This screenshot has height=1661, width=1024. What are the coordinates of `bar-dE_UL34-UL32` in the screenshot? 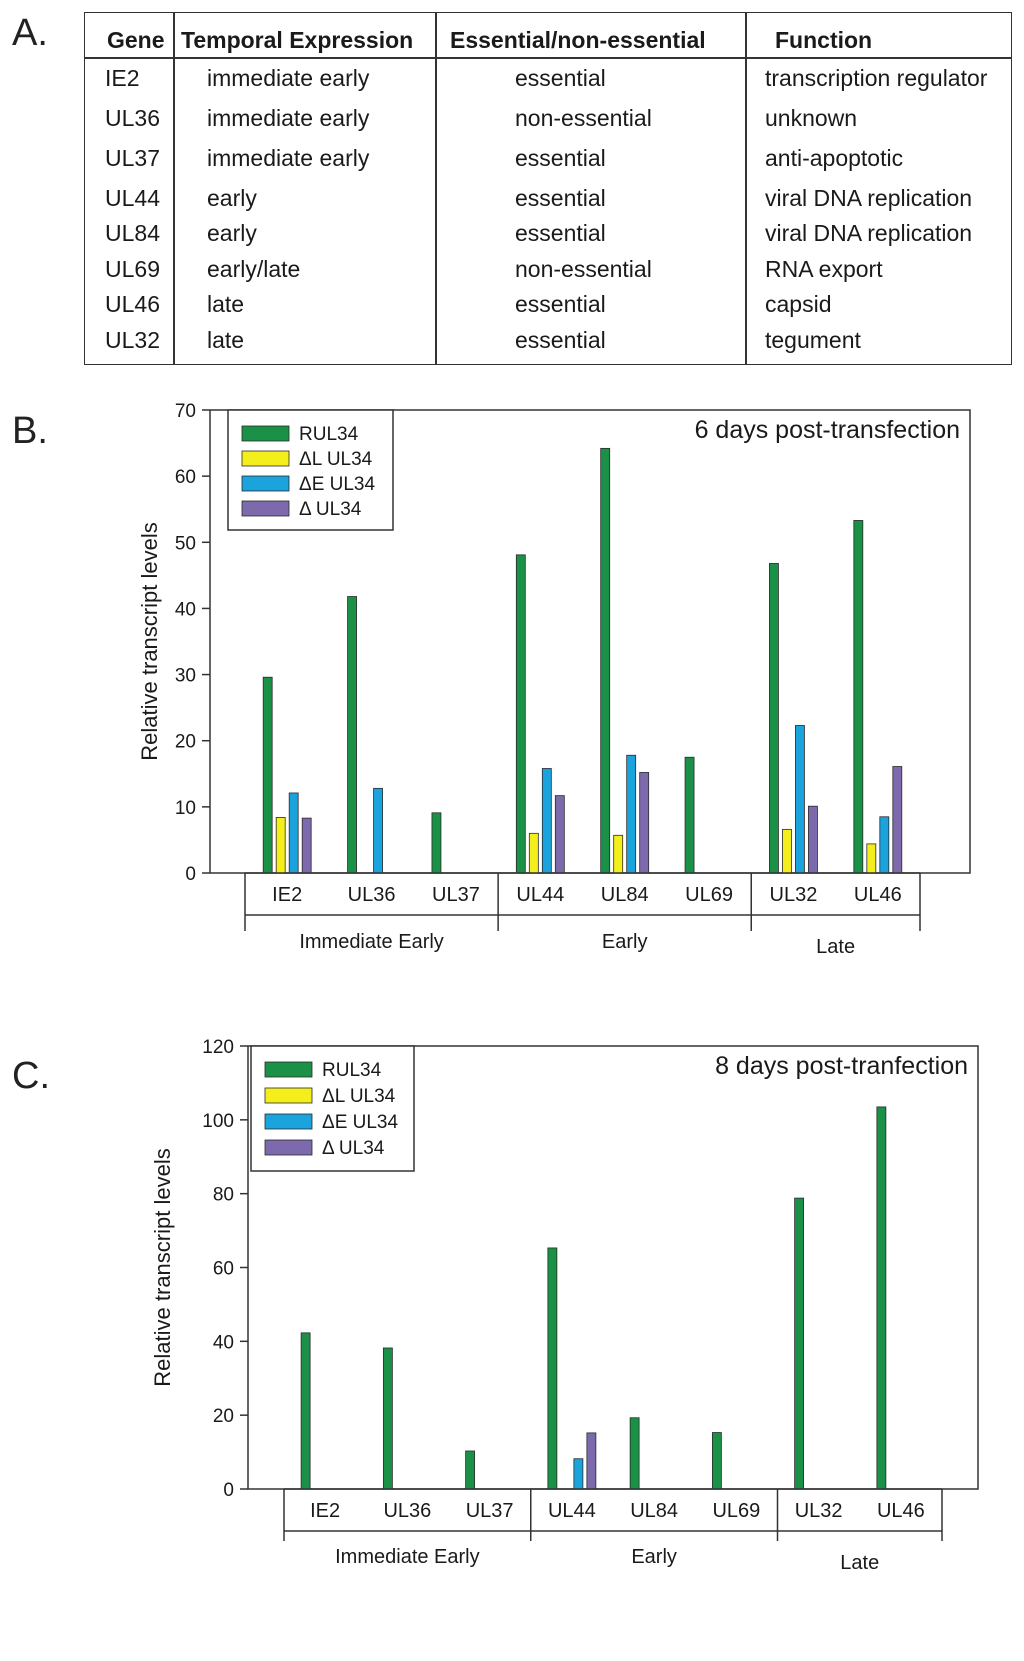 It's located at (800, 799).